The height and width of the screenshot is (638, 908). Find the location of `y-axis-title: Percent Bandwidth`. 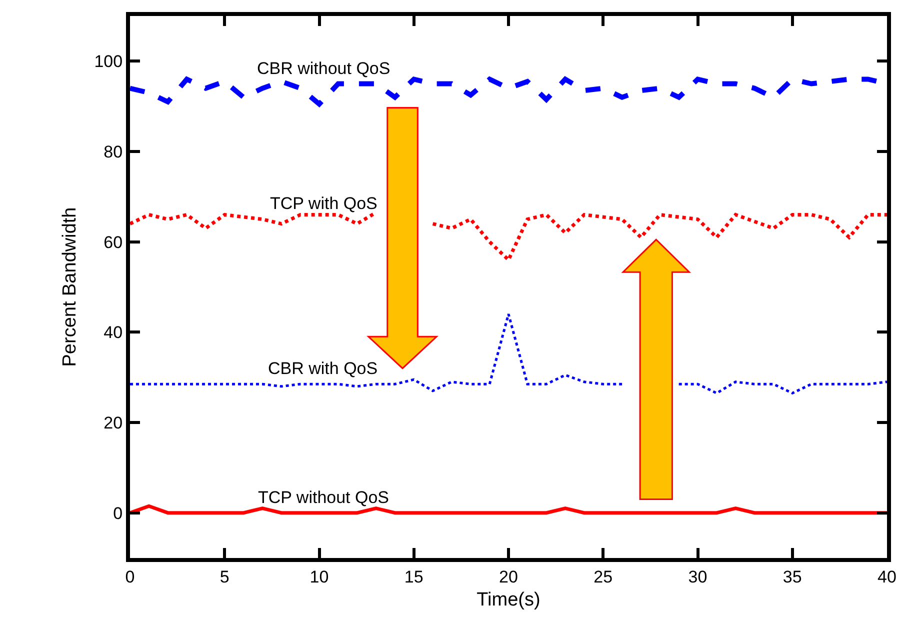

y-axis-title: Percent Bandwidth is located at coordinates (70, 287).